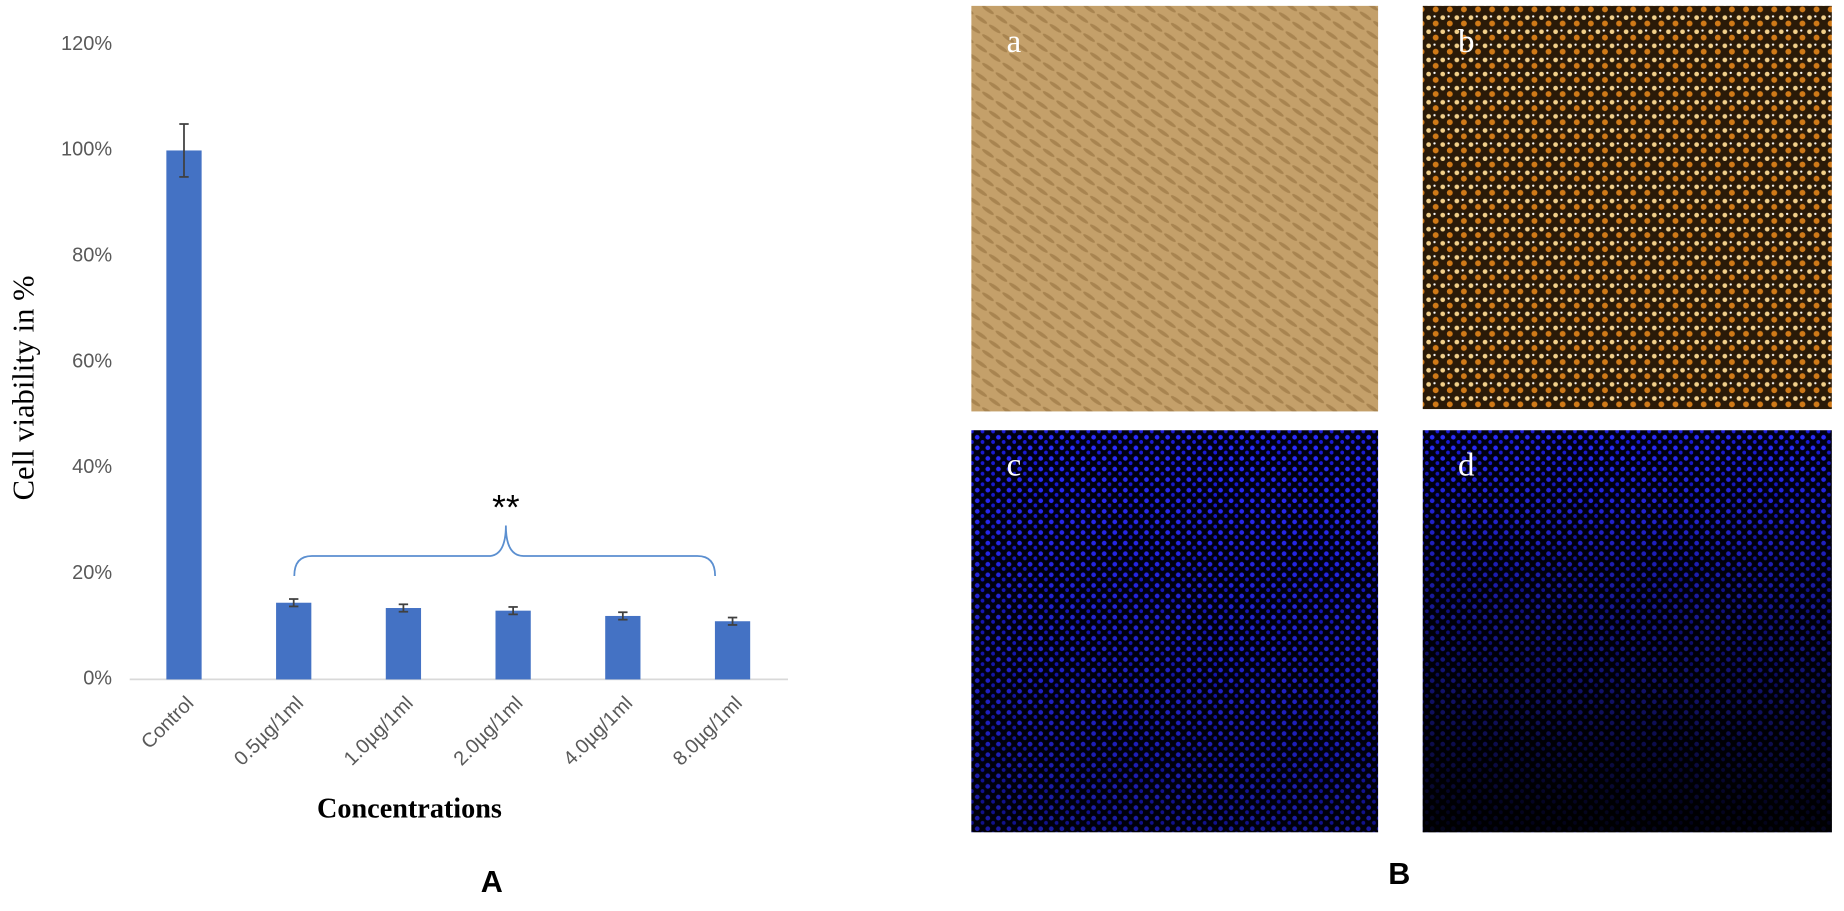 The height and width of the screenshot is (911, 1844). I want to click on x-axis-label: Concentrations, so click(409, 809).